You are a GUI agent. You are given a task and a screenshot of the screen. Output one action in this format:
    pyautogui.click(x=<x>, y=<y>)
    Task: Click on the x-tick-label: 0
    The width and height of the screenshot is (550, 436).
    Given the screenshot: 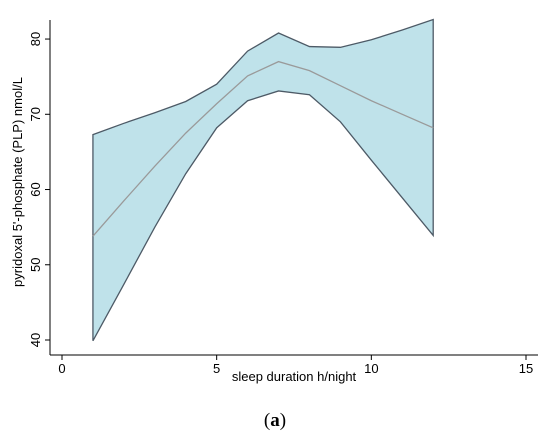 What is the action you would take?
    pyautogui.click(x=61, y=368)
    